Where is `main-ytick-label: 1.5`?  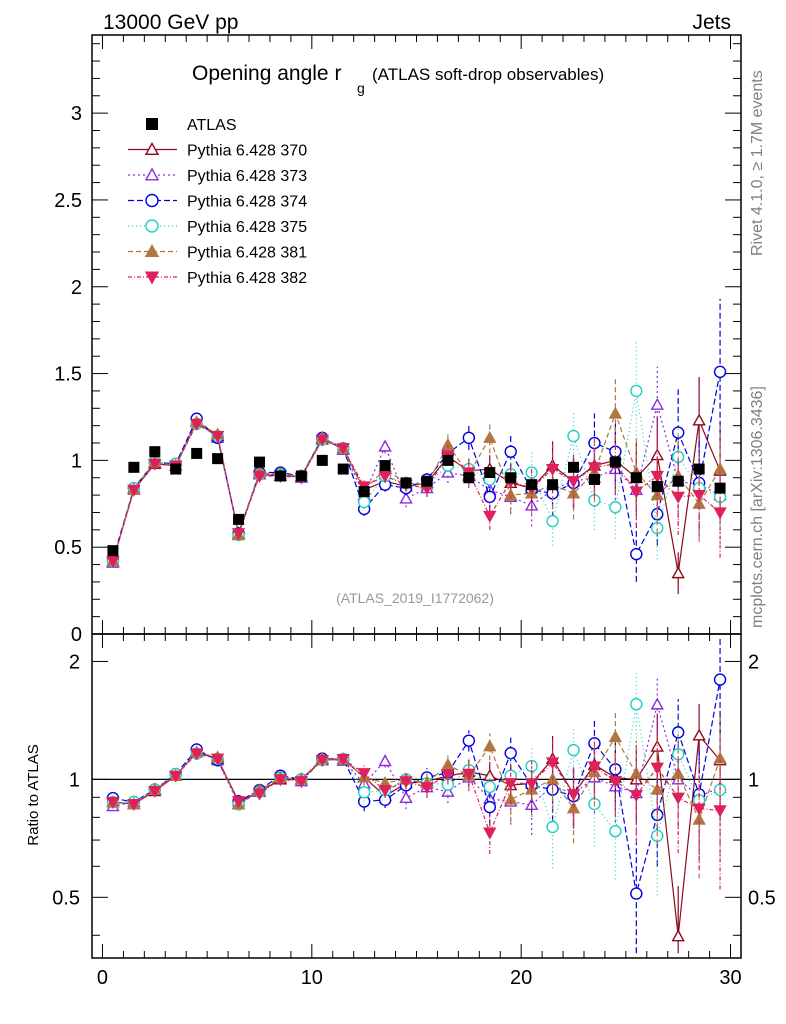 main-ytick-label: 1.5 is located at coordinates (68, 375).